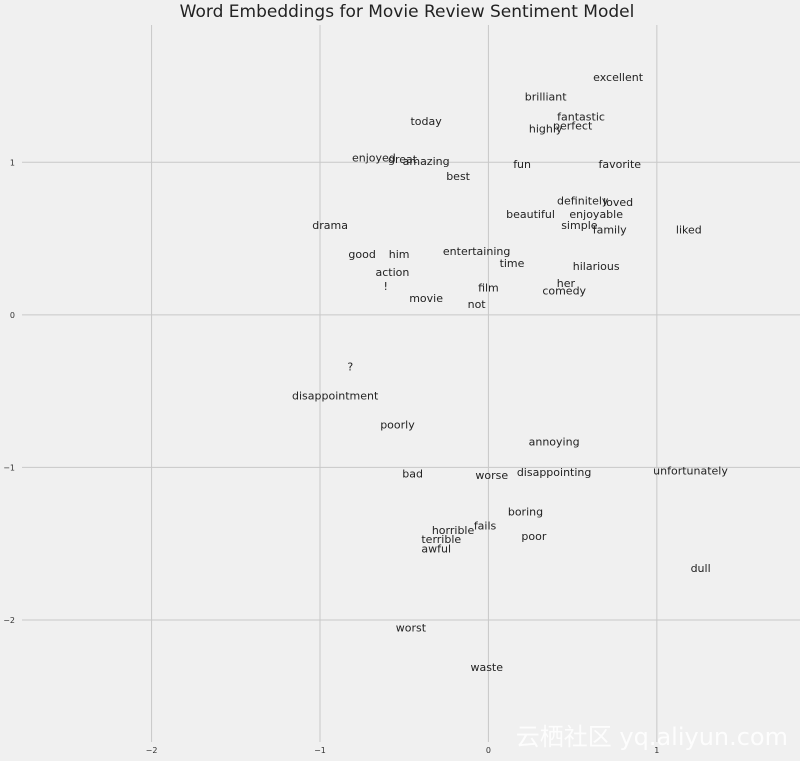 This screenshot has width=800, height=761. I want to click on word-point-label: definitely, so click(583, 200).